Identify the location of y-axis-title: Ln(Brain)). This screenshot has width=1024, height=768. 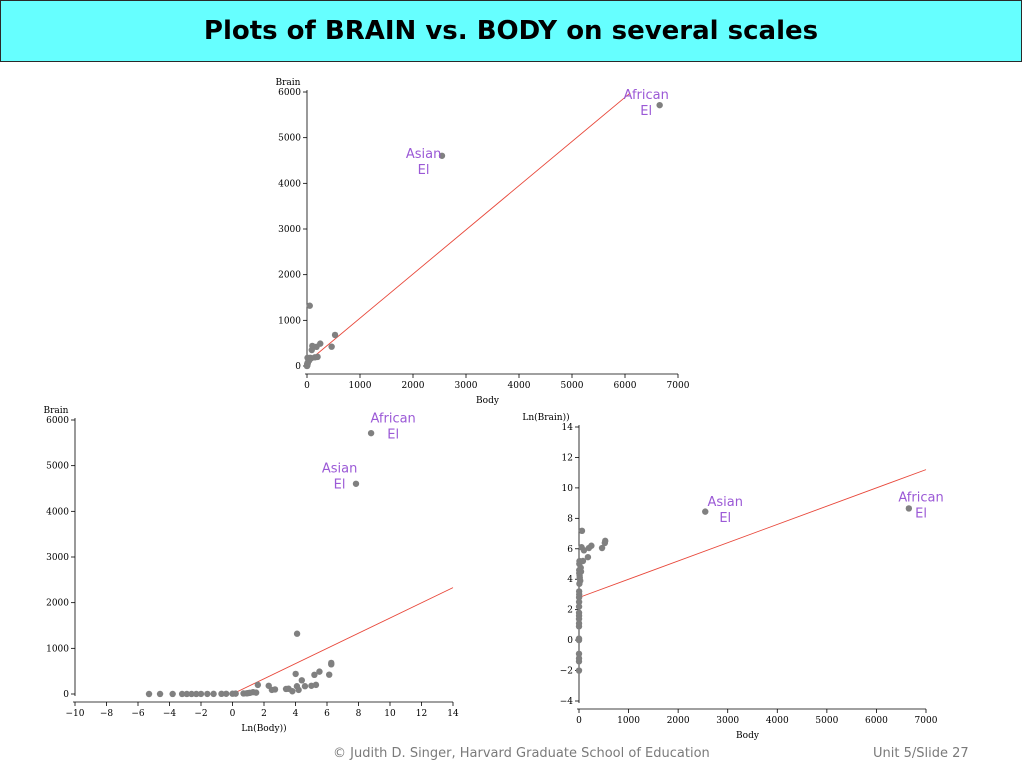
(545, 417).